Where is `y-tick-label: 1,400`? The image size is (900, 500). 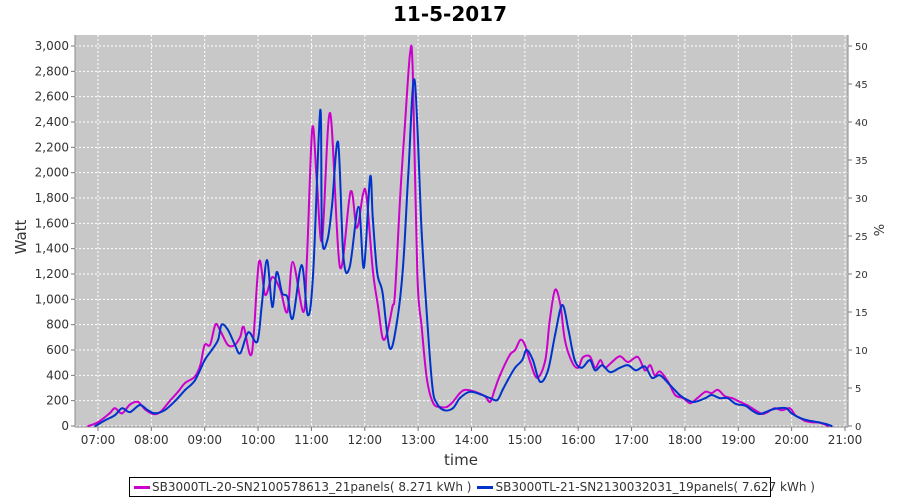
y-tick-label: 1,400 is located at coordinates (52, 249).